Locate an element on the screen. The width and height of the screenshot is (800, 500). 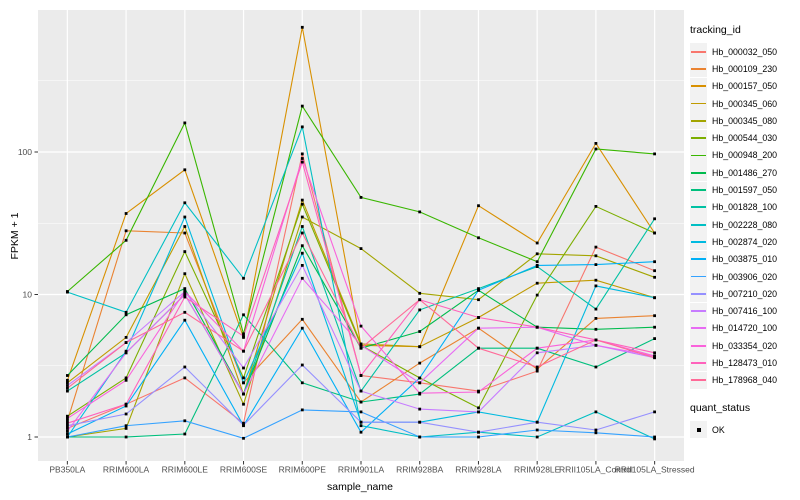
legend-item-label: OK is located at coordinates (718, 429).